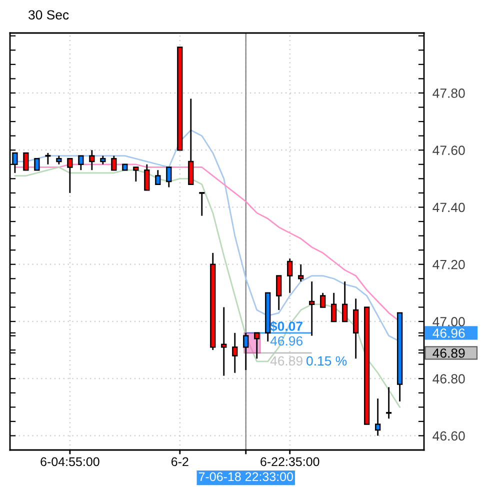 Image resolution: width=487 pixels, height=487 pixels. Describe the element at coordinates (448, 379) in the screenshot. I see `y-tick-label: 46.80` at that location.